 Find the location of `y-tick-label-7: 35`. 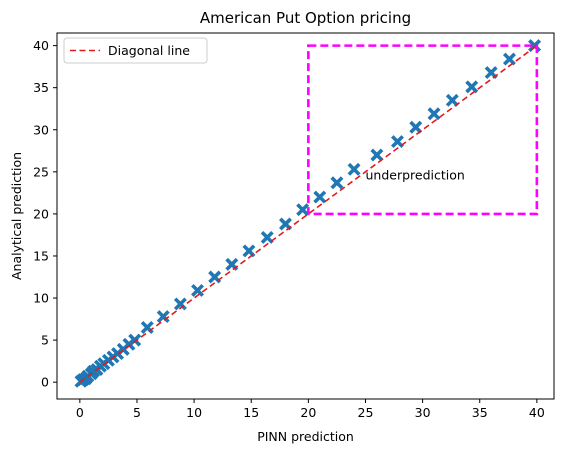

y-tick-label-7: 35 is located at coordinates (41, 87).